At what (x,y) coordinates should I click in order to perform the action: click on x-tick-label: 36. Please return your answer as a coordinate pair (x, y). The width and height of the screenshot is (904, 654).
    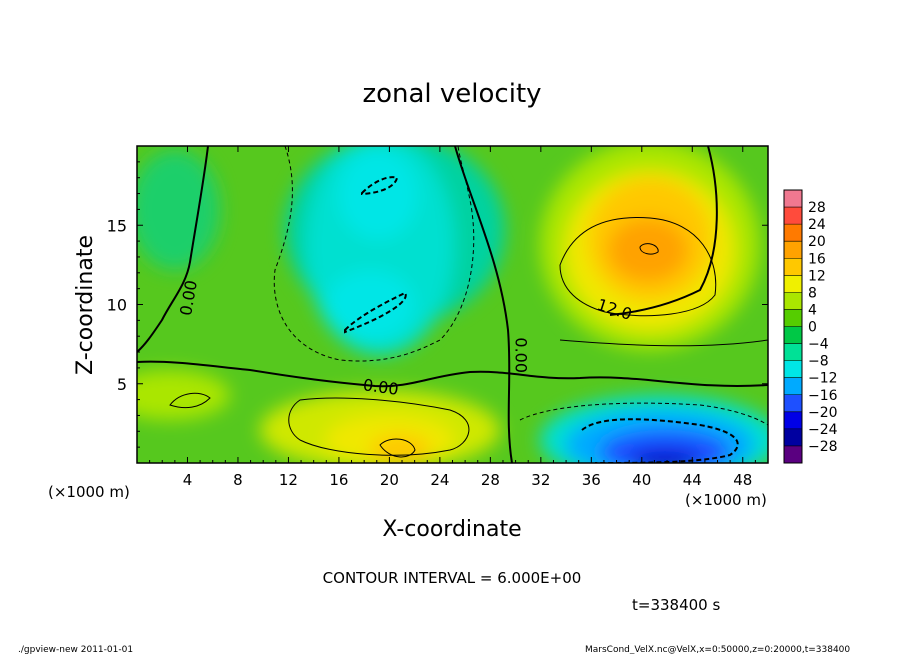
    Looking at the image, I should click on (591, 480).